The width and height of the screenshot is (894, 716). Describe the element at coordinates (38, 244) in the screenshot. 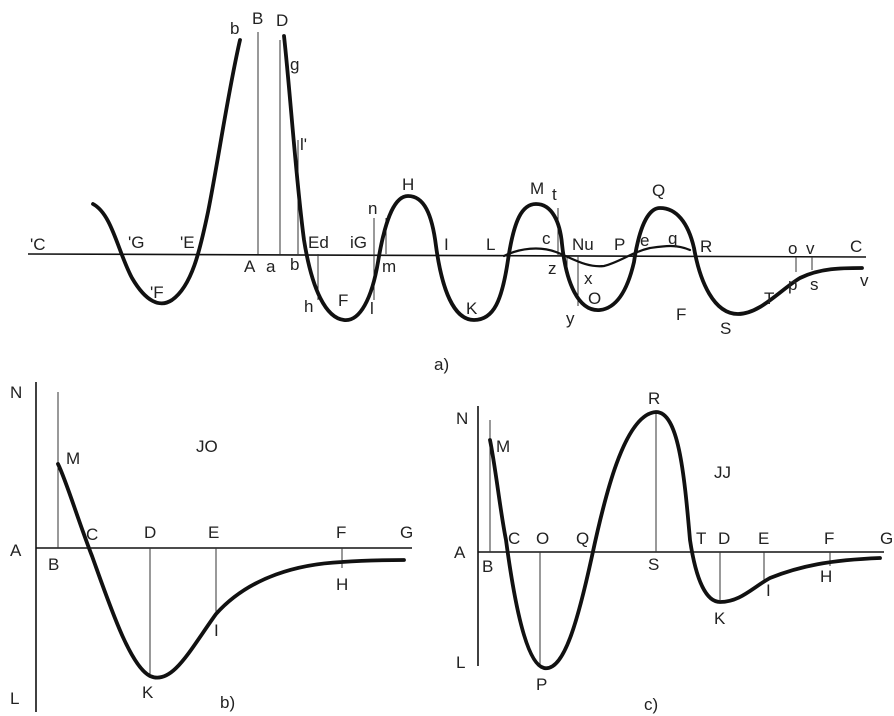

I see `panel-a-label-C-left: 'C` at that location.